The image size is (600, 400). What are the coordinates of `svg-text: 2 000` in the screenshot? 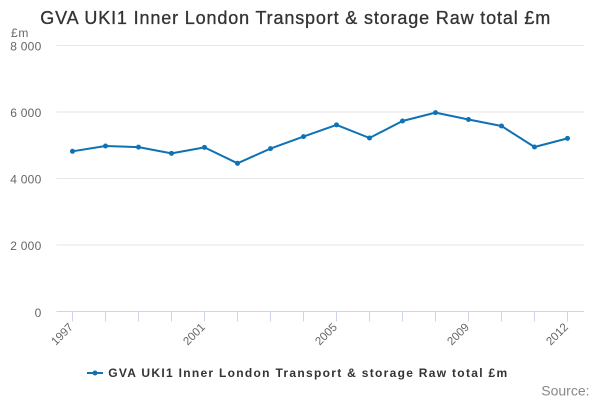 It's located at (25, 246).